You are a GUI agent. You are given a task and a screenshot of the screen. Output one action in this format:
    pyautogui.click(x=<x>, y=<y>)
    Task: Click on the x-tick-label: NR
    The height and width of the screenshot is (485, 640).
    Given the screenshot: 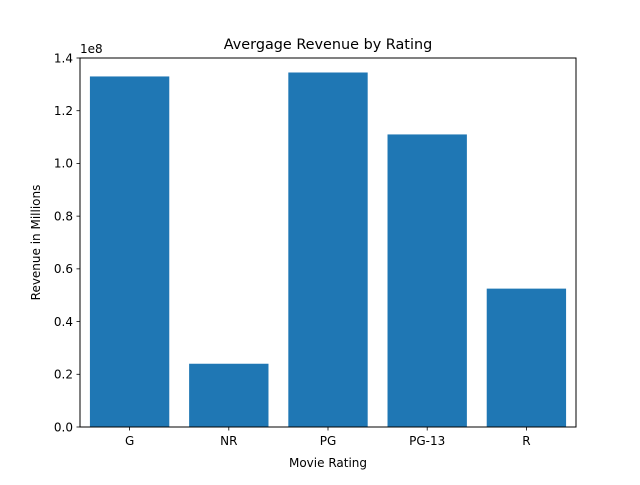 What is the action you would take?
    pyautogui.click(x=228, y=441)
    